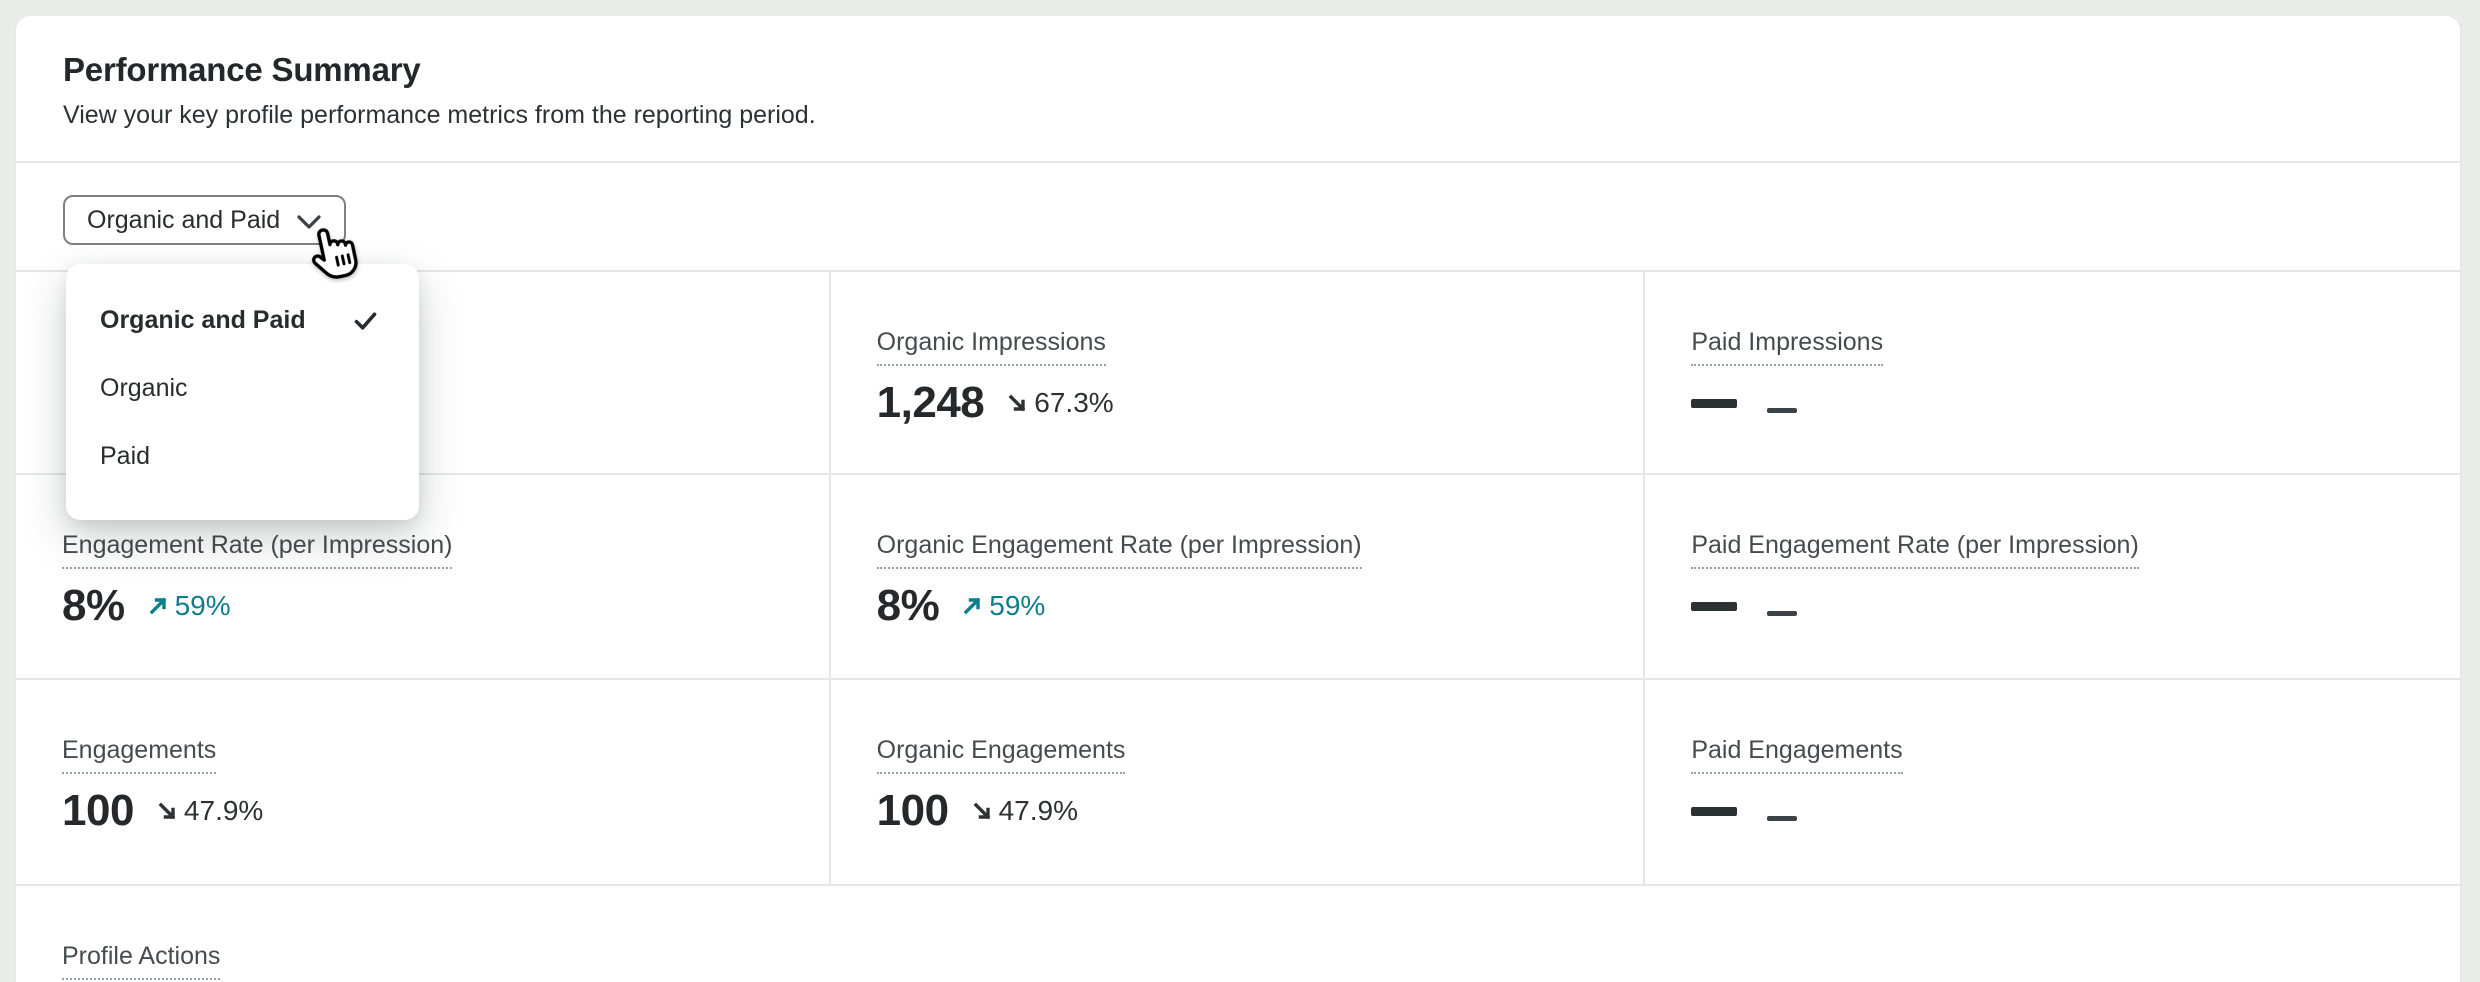  Describe the element at coordinates (334, 257) in the screenshot. I see `pointer-cursor-icon` at that location.